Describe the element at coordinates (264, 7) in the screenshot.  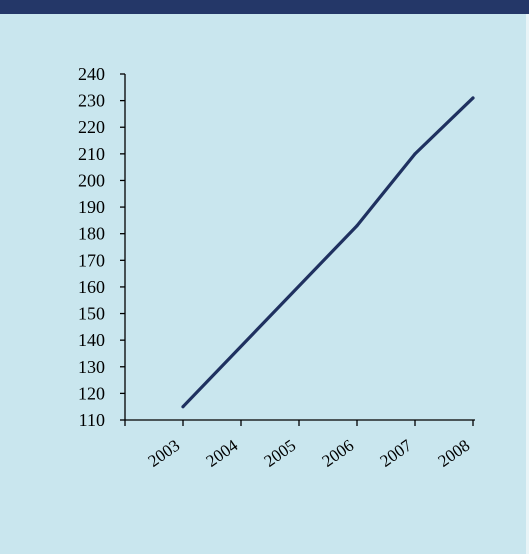
I see `header-bar` at that location.